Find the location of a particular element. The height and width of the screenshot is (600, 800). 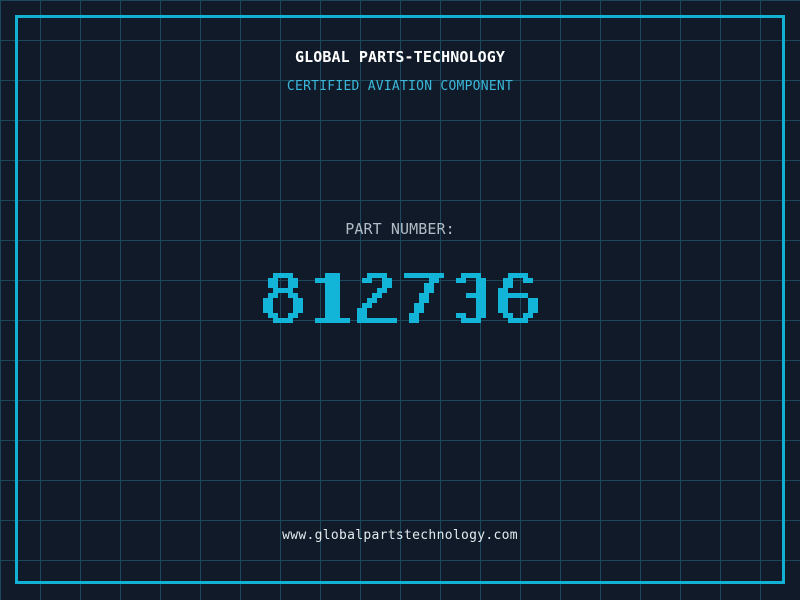

website-url: www.globalpartstechnology.com is located at coordinates (400, 535).